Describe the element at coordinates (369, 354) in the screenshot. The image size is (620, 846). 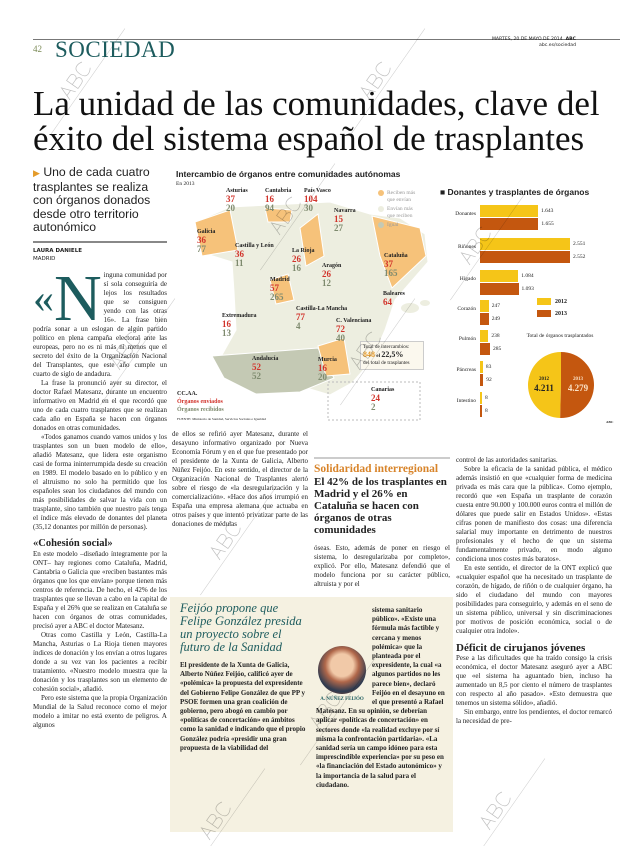
I see `total-value: 848` at that location.